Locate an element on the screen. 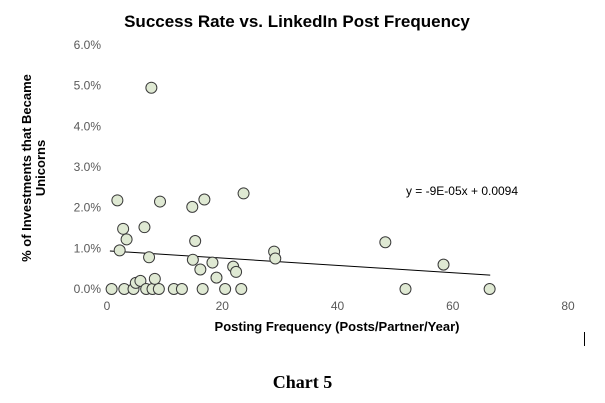  y-axis-title-line: % of Investments that Became is located at coordinates (26, 168).